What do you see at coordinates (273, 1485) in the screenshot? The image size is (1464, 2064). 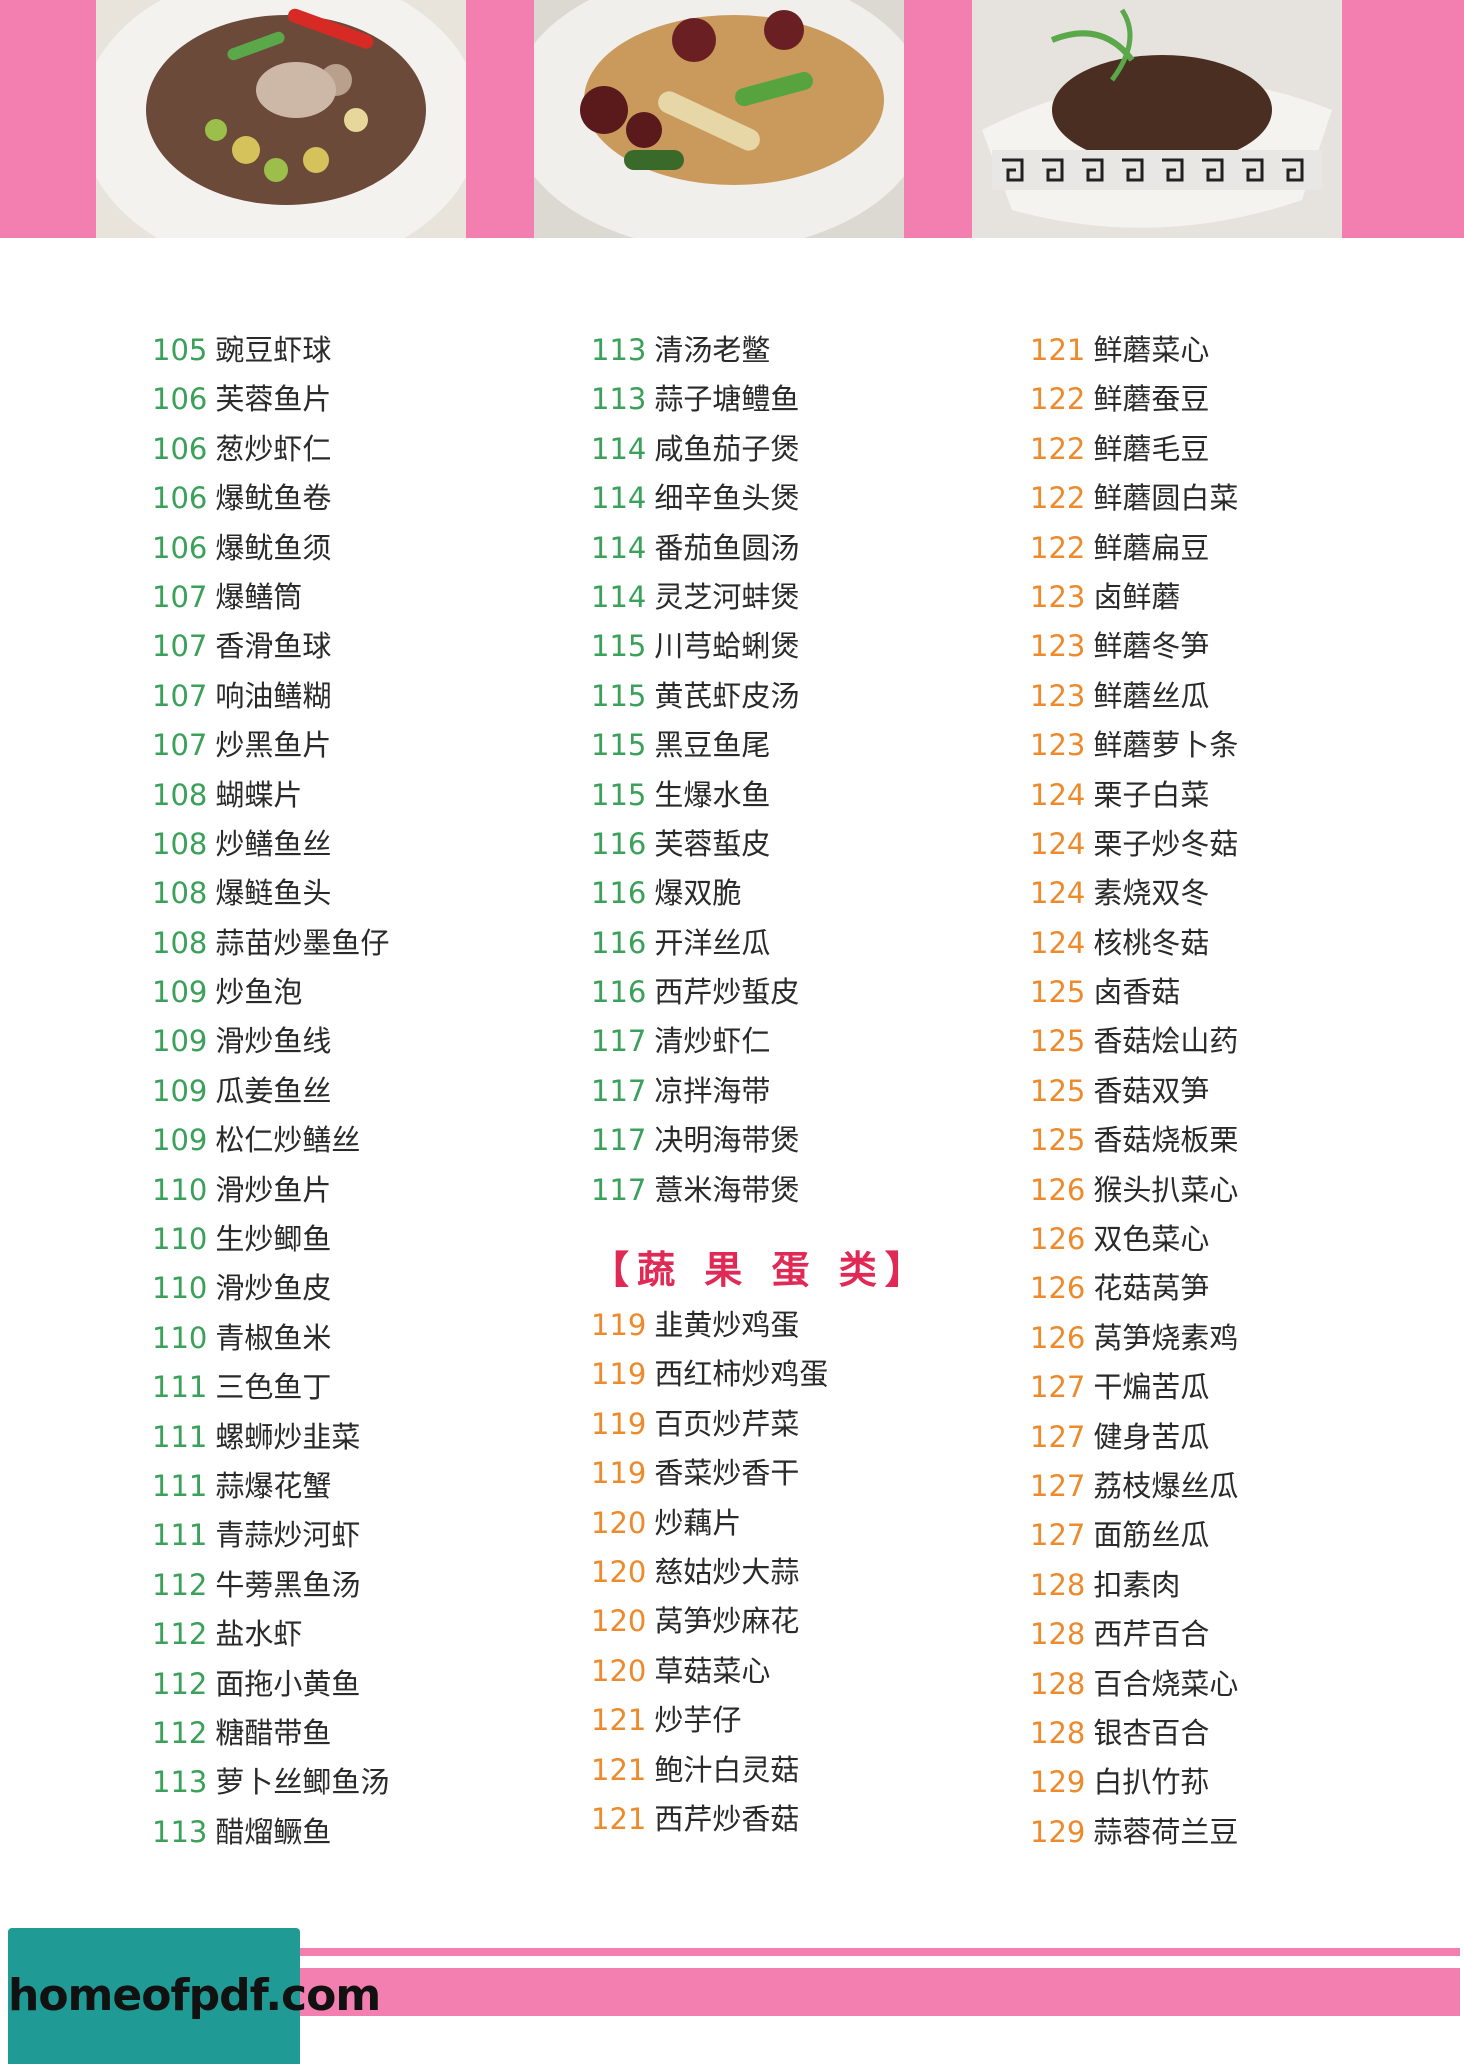 I see `recipe-name: 蒜爆花蟹` at bounding box center [273, 1485].